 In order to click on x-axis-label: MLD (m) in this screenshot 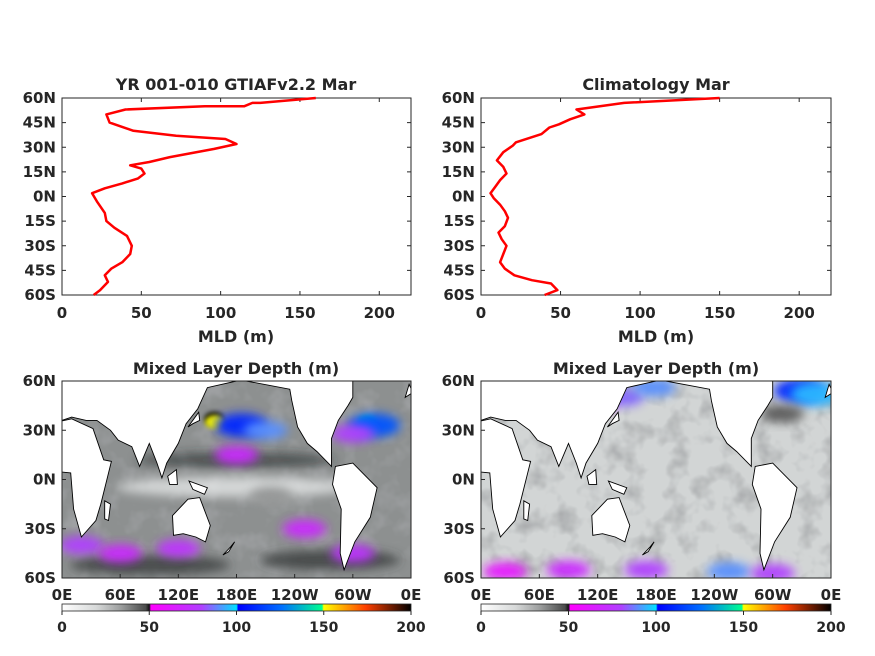, I will do `click(236, 336)`.